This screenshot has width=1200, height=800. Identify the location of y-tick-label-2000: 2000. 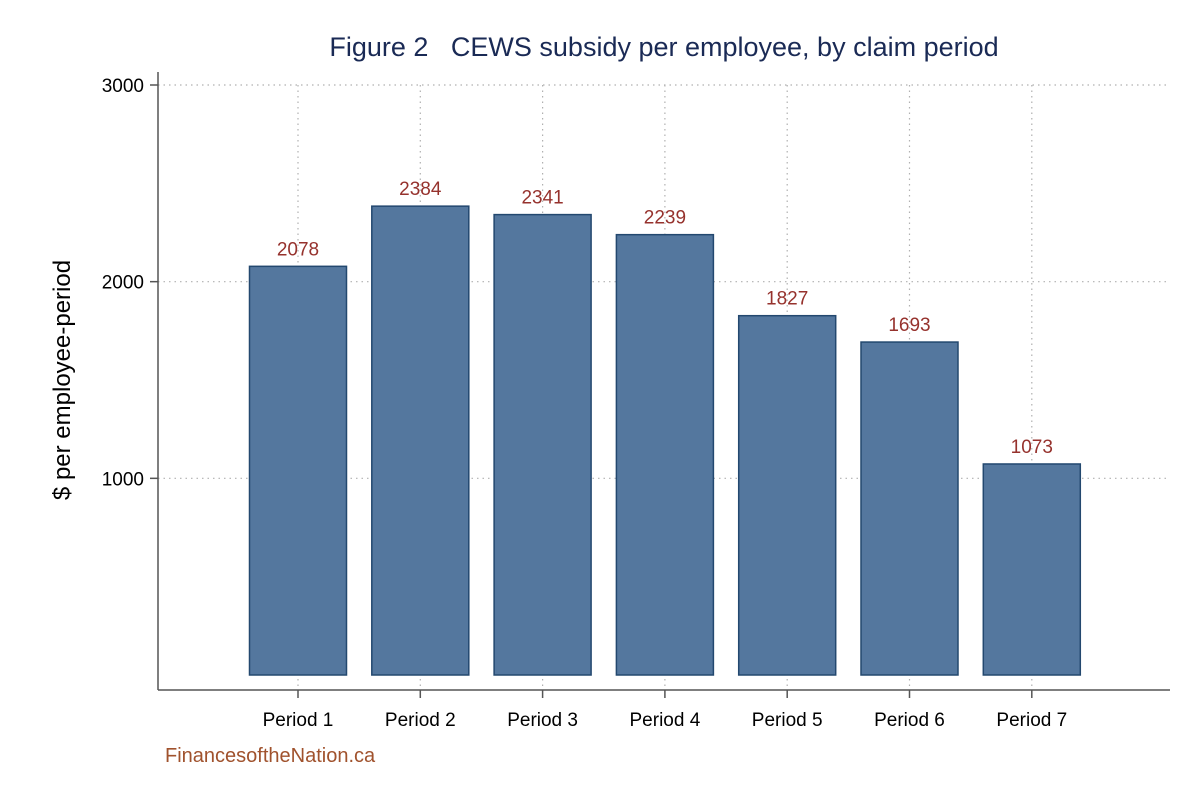
(123, 283).